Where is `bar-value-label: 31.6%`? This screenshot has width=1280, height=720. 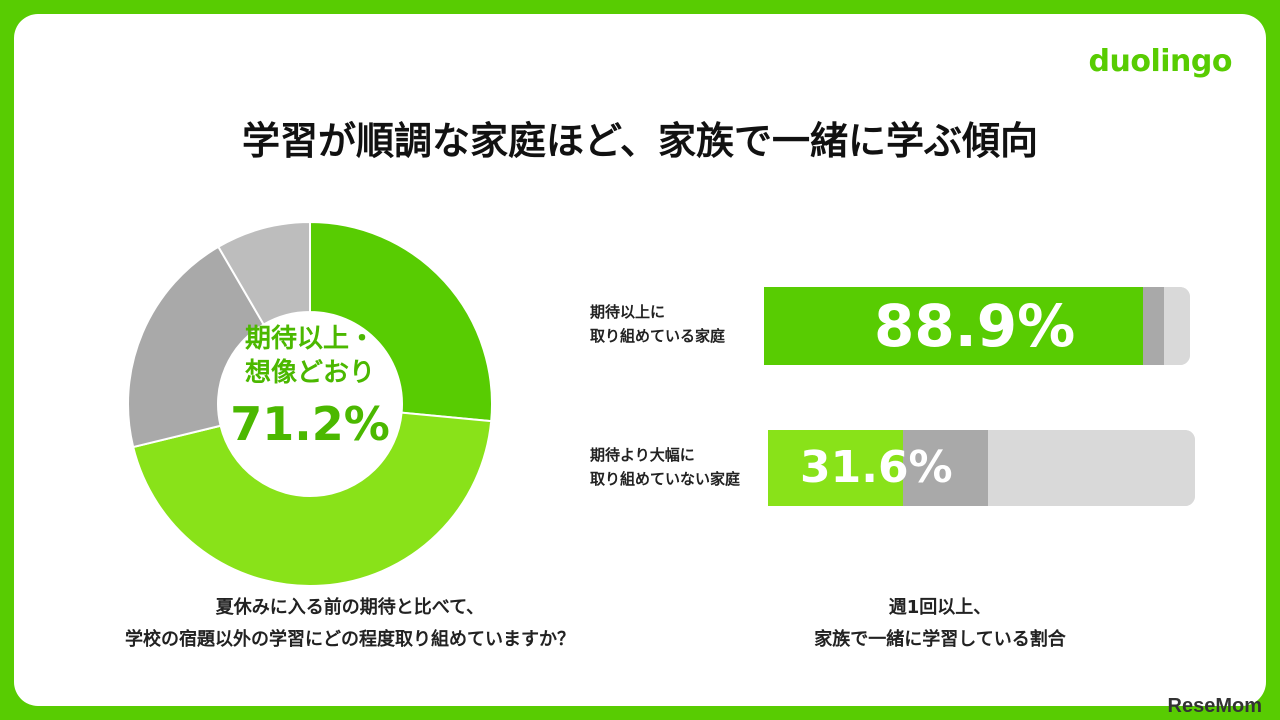
bar-value-label: 31.6% is located at coordinates (876, 467).